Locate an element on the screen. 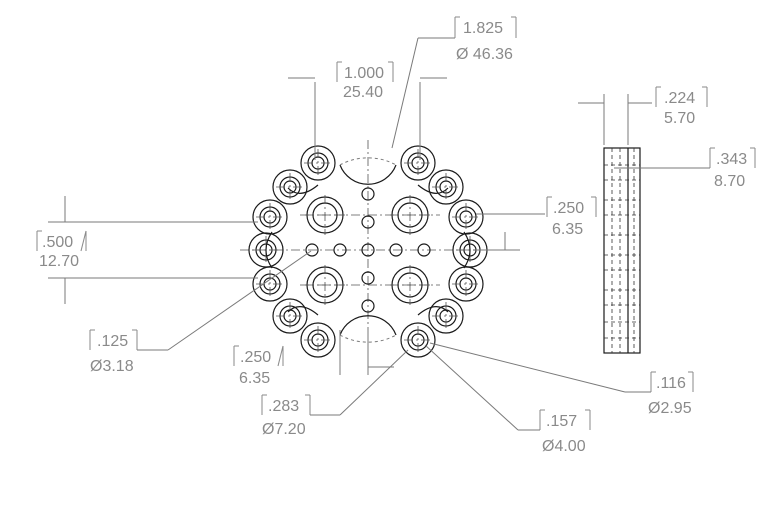  dim-250-bottom-inch: .250 is located at coordinates (255, 357).